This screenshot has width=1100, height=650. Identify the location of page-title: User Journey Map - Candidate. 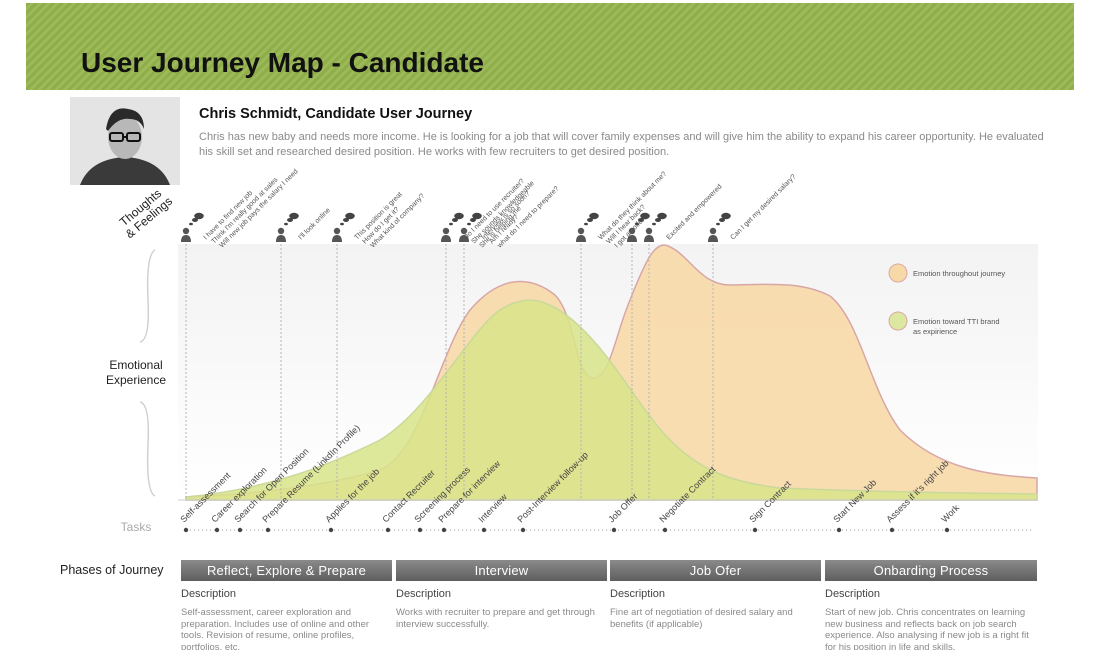
(282, 62).